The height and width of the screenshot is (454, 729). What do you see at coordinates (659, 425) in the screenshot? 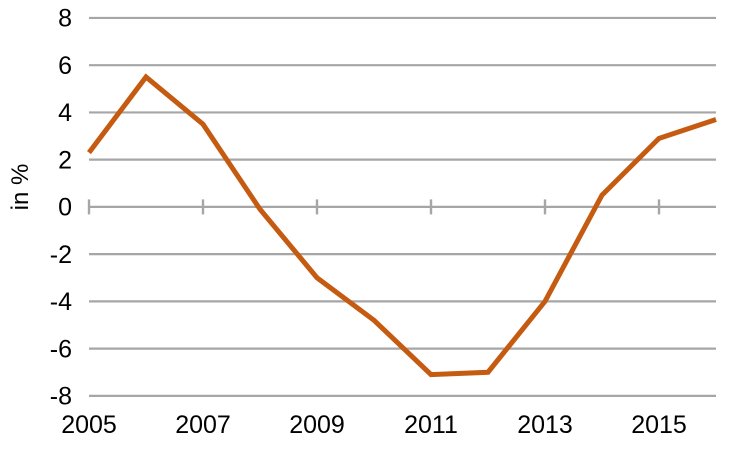
I see `x-tick-label: 2015` at bounding box center [659, 425].